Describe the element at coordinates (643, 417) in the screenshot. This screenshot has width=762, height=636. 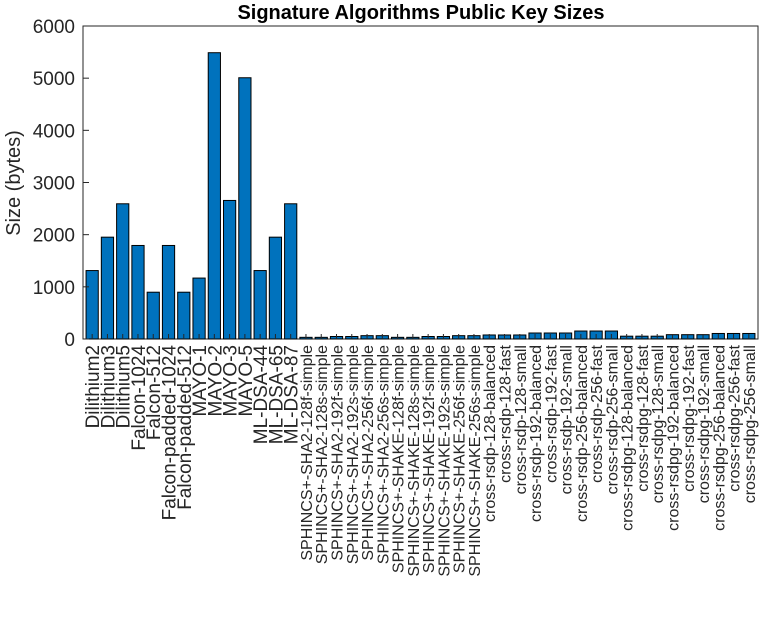
I see `x-tick-label: cross-rsdpg-128-fast` at that location.